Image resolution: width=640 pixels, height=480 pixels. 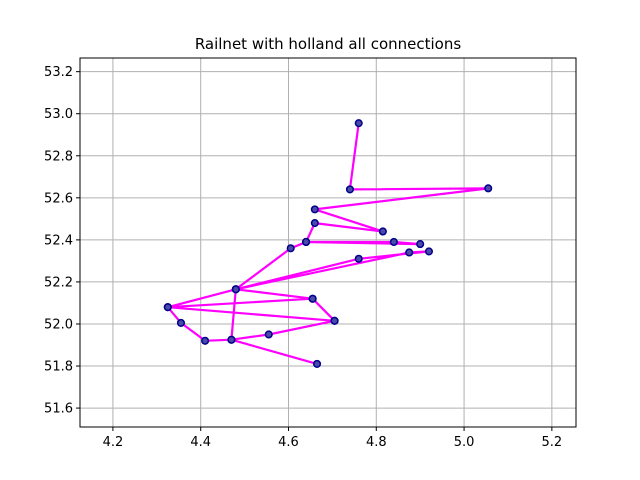 What do you see at coordinates (58, 409) in the screenshot?
I see `y-tick-label: 51.6` at bounding box center [58, 409].